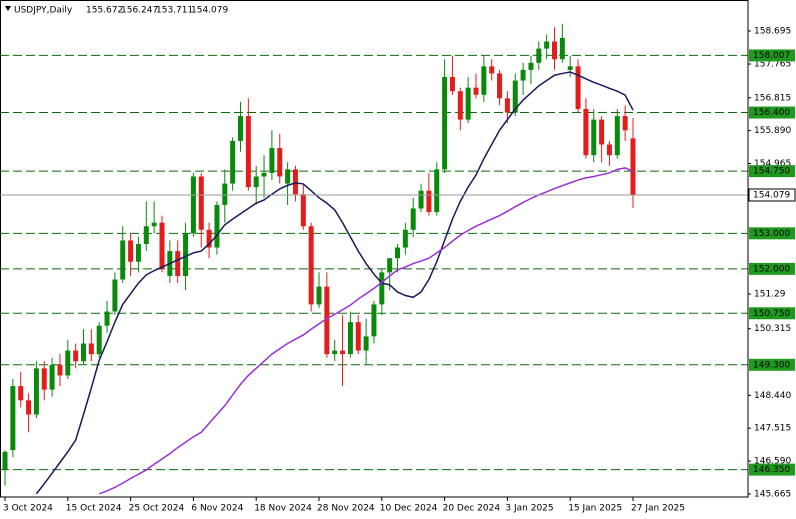 This screenshot has height=519, width=796. Describe the element at coordinates (771, 56) in the screenshot. I see `level-label: 158.007` at that location.